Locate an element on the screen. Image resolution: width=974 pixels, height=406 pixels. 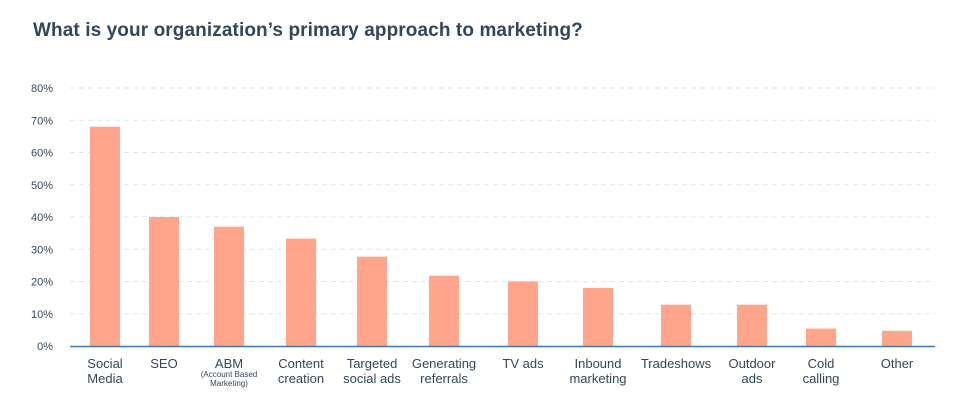
y-tick-label: 70% is located at coordinates (42, 121).